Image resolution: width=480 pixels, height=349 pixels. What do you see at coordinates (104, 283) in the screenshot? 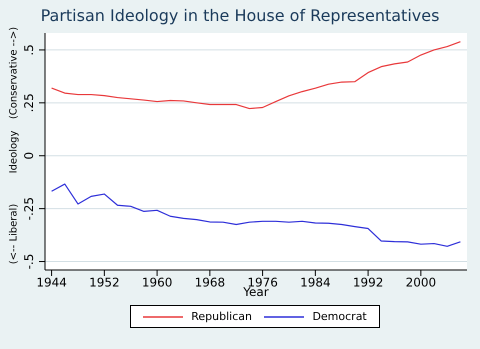
I see `x-tick-label: 1952` at bounding box center [104, 283].